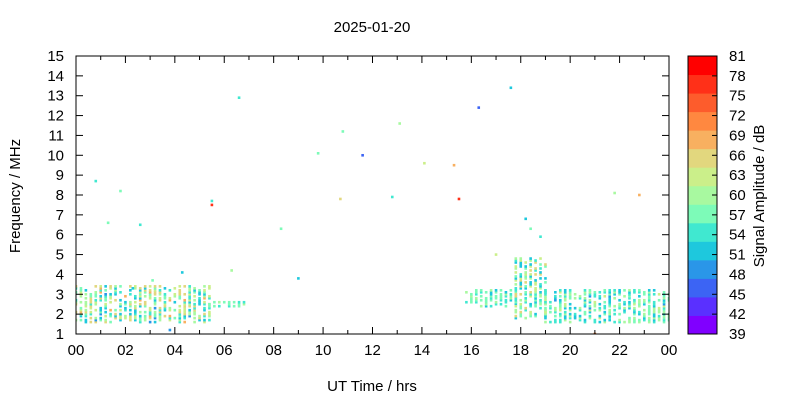 The width and height of the screenshot is (800, 400). I want to click on y-tick-label: 14, so click(55, 76).